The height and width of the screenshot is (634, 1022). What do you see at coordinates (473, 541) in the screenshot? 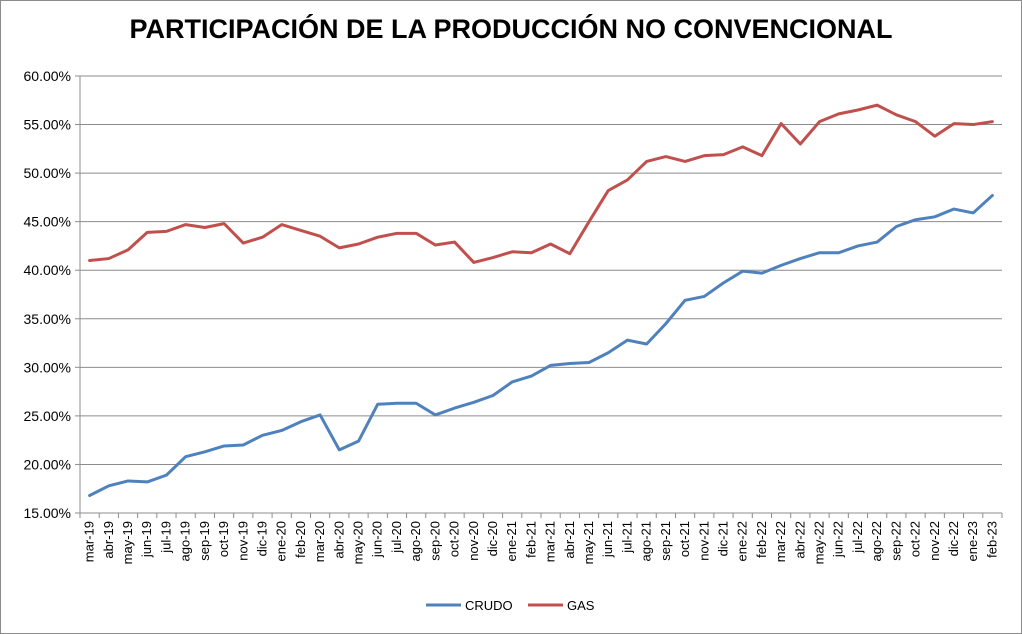
I see `x-tick-label: nov-20` at bounding box center [473, 541].